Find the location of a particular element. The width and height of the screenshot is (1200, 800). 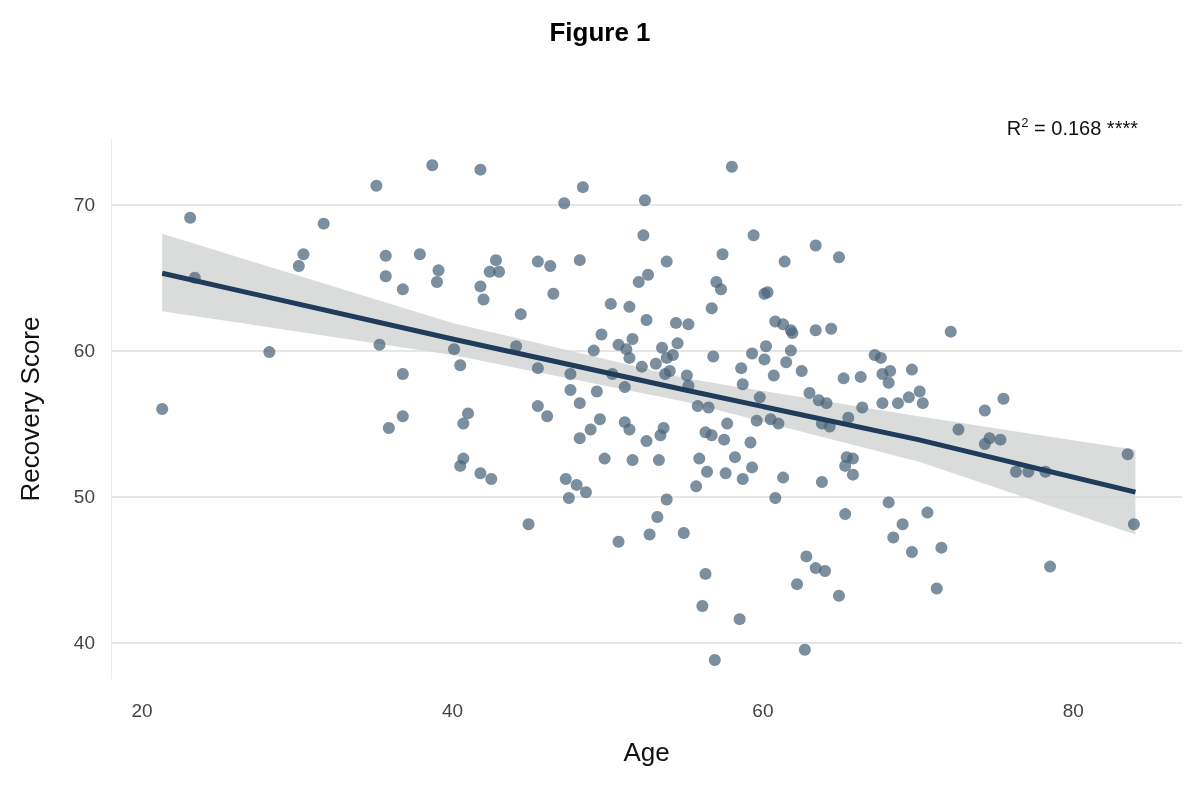

x-axis-title: Age is located at coordinates (646, 752).